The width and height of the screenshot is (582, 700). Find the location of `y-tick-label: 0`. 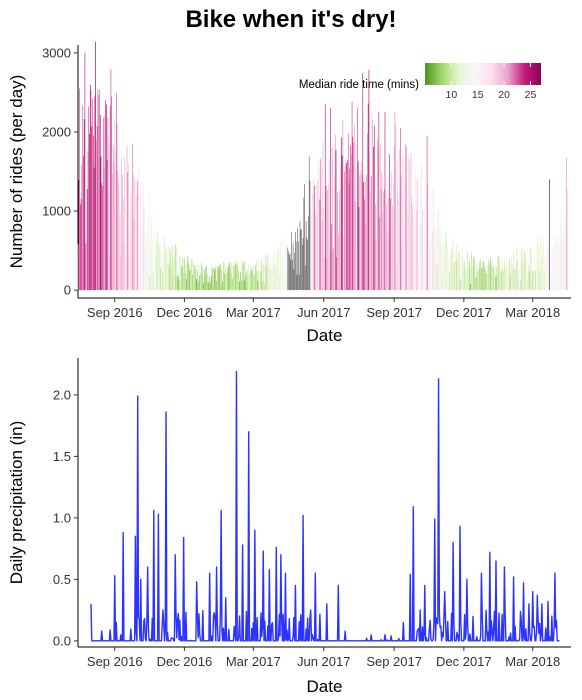

y-tick-label: 0 is located at coordinates (67, 290).